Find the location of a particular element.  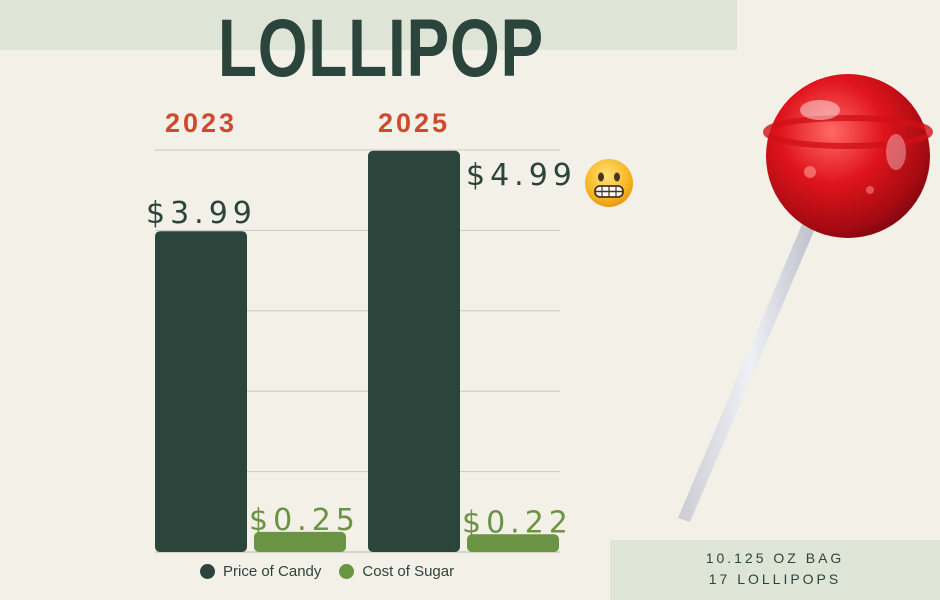

footer-info-box: 10.125 OZ BAG 17 LOLLIPOPS is located at coordinates (775, 570).